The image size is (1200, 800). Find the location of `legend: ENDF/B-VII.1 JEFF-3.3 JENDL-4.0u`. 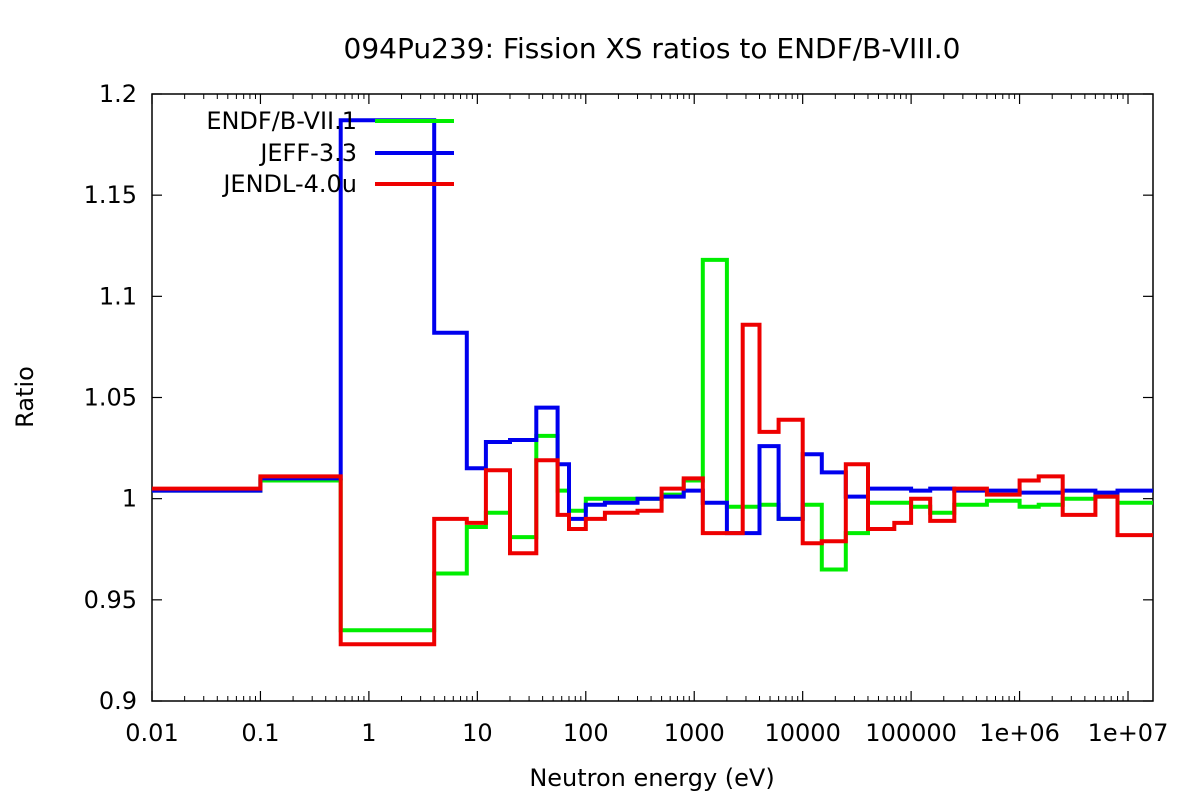

legend: ENDF/B-VII.1 JEFF-3.3 JENDL-4.0u is located at coordinates (330, 152).